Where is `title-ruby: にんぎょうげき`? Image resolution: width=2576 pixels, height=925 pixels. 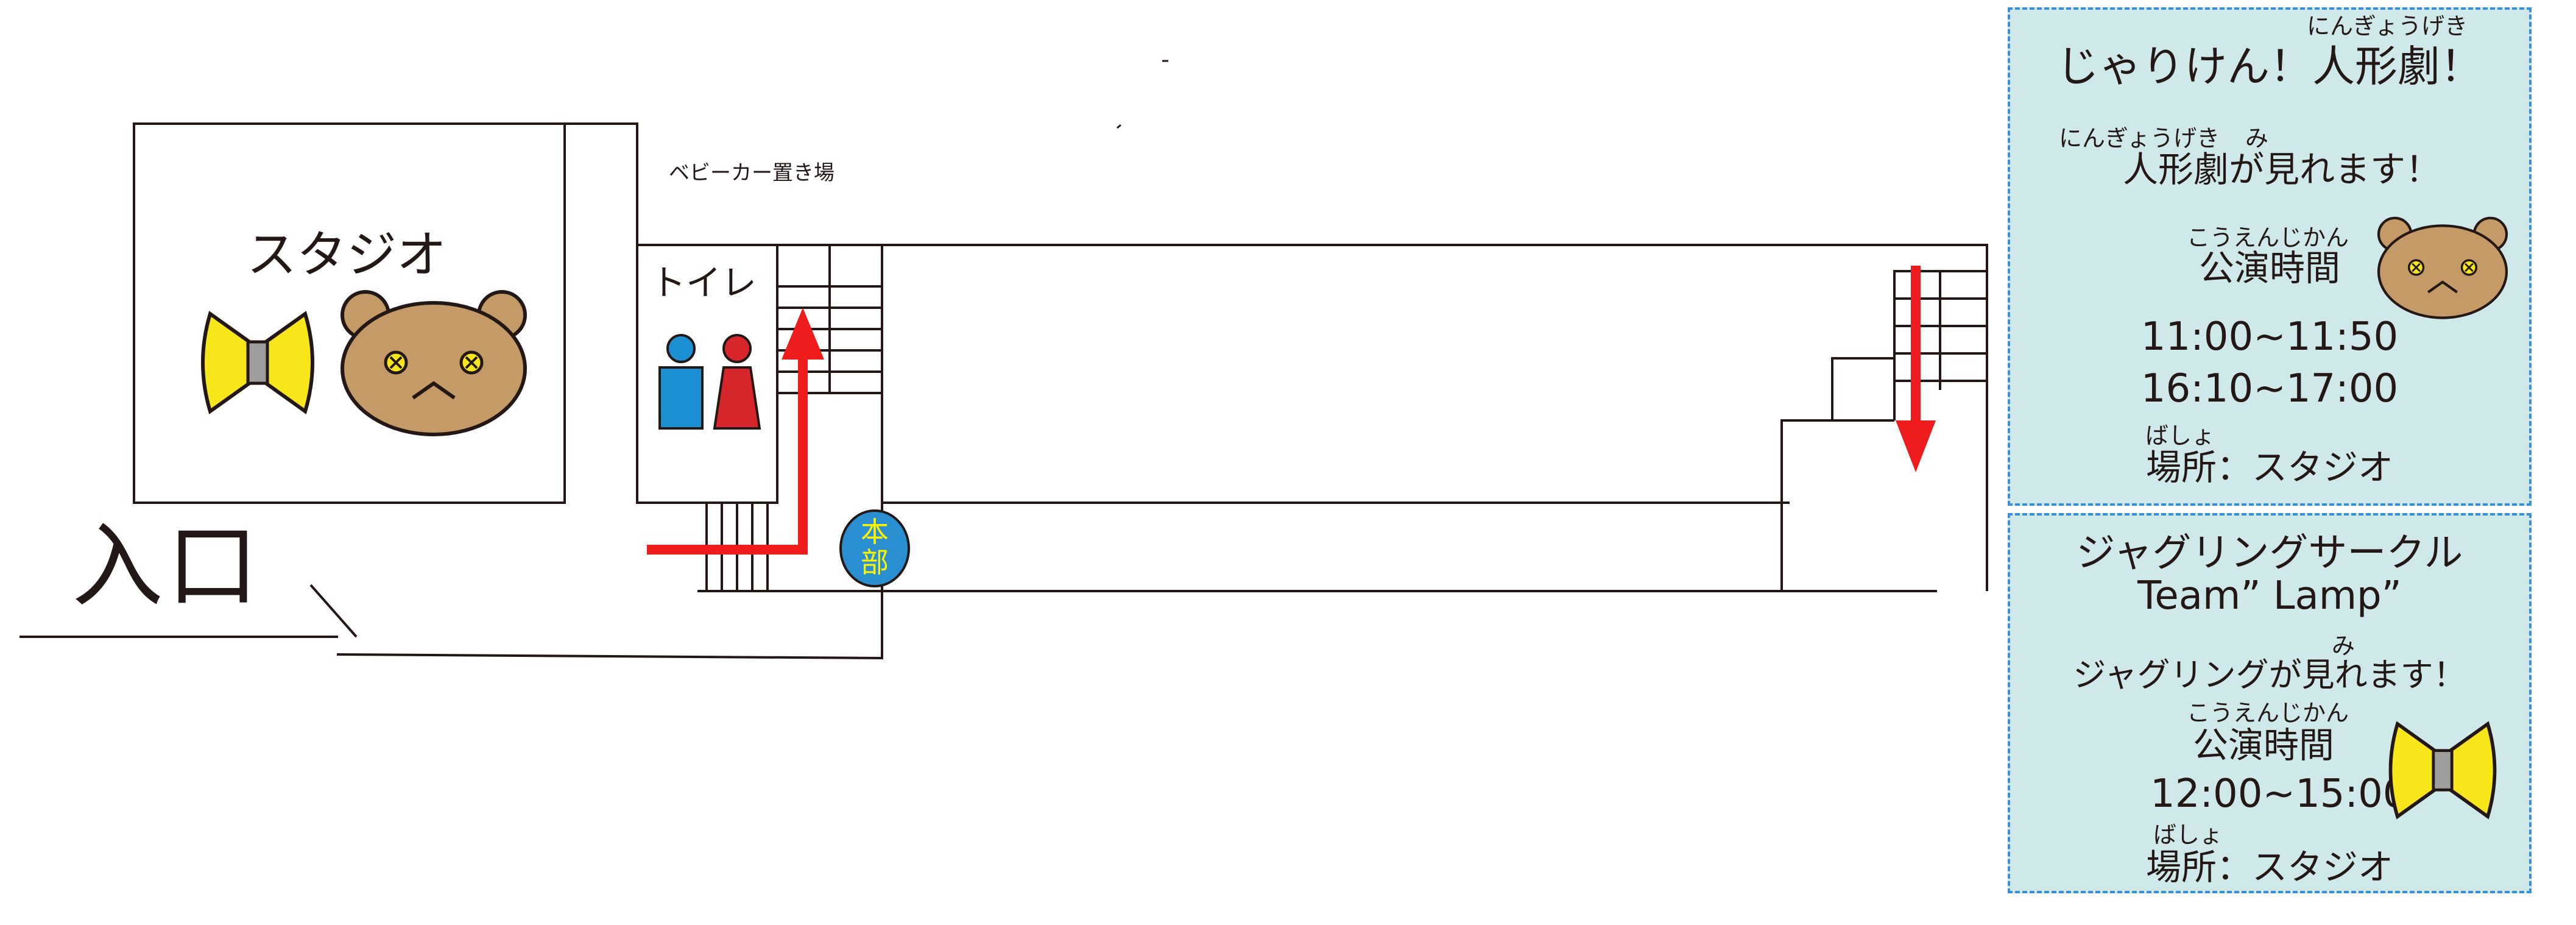
title-ruby: にんぎょうげき is located at coordinates (2387, 26).